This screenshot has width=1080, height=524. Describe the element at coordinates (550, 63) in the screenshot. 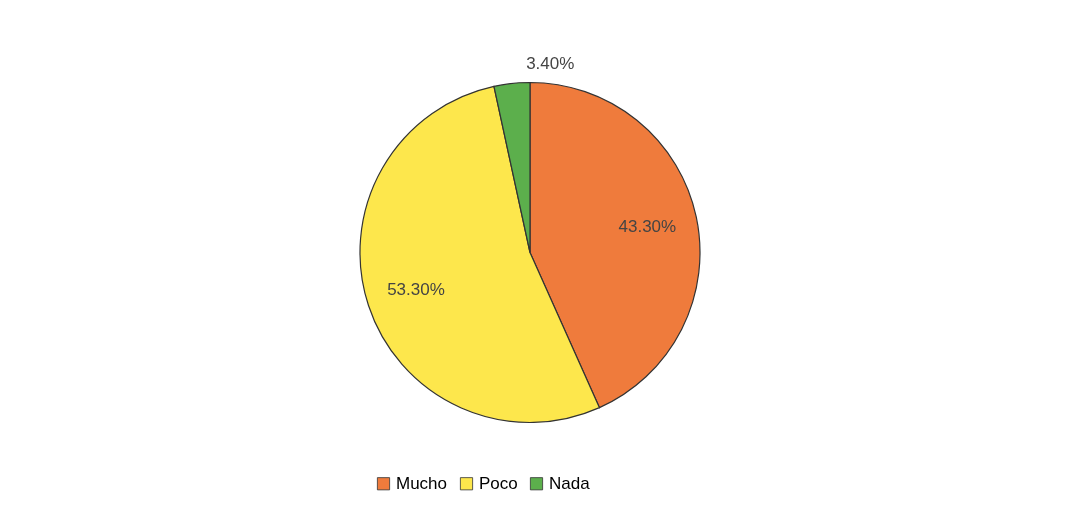

I see `data-label: 3.40%` at that location.